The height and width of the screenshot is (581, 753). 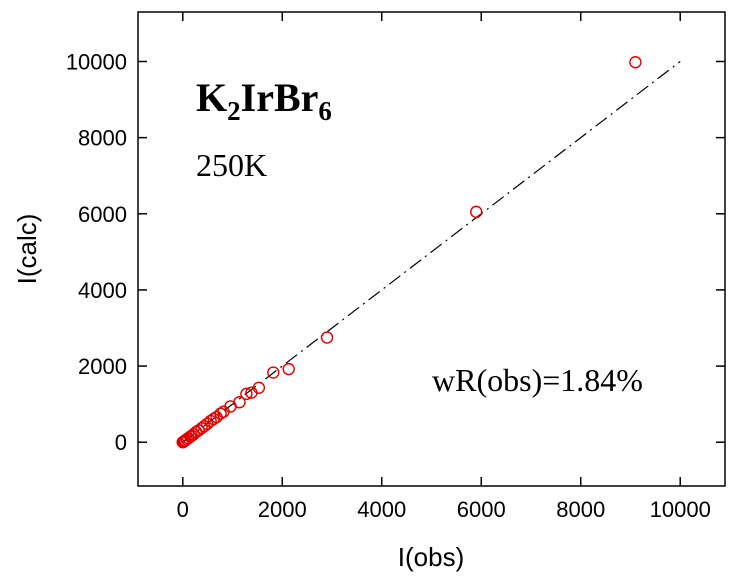 What do you see at coordinates (680, 509) in the screenshot?
I see `x-tick-label: 10000` at bounding box center [680, 509].